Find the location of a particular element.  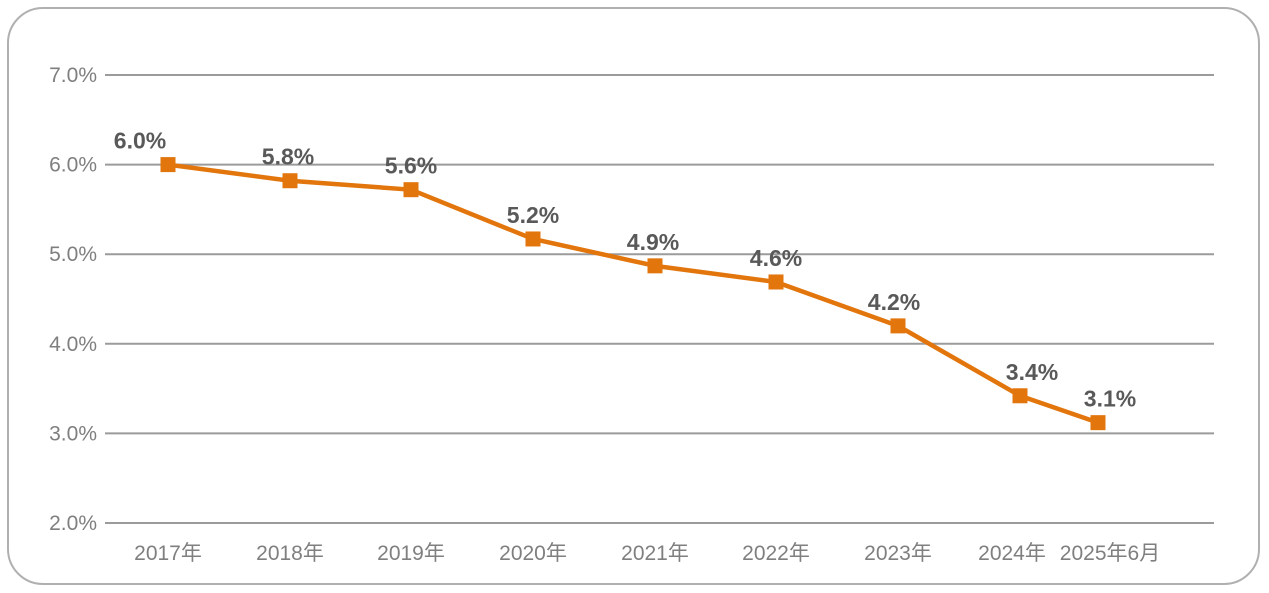

x-axis-tick-label: 2021年 is located at coordinates (655, 553).